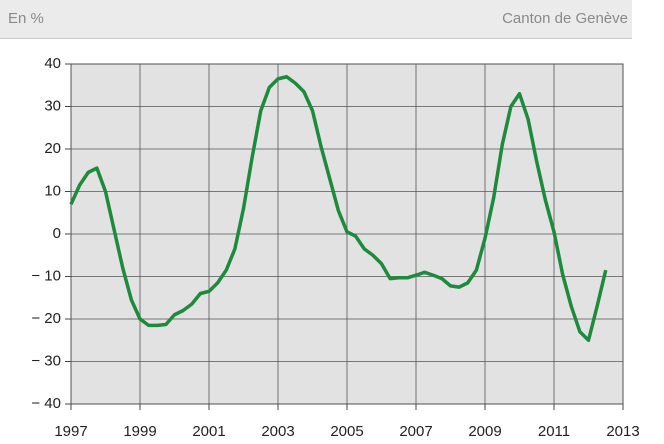  Describe the element at coordinates (484, 431) in the screenshot. I see `x-tick-label: 2009` at that location.